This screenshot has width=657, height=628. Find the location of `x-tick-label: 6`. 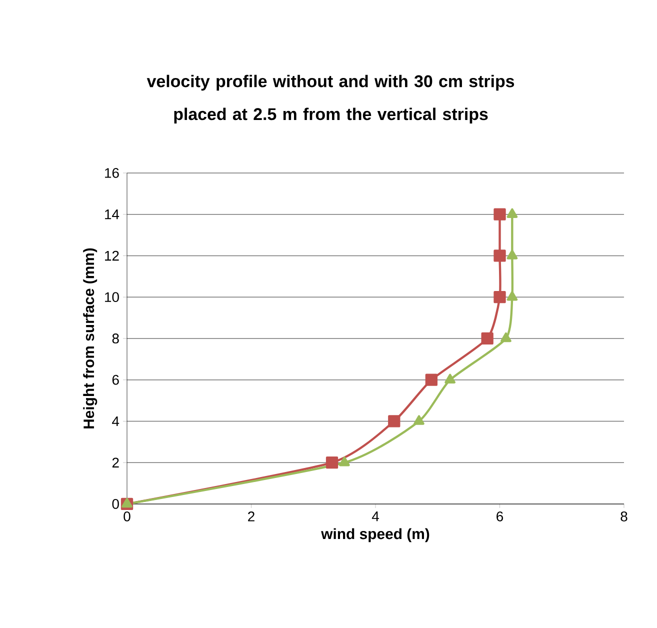

x-tick-label: 6 is located at coordinates (500, 516).